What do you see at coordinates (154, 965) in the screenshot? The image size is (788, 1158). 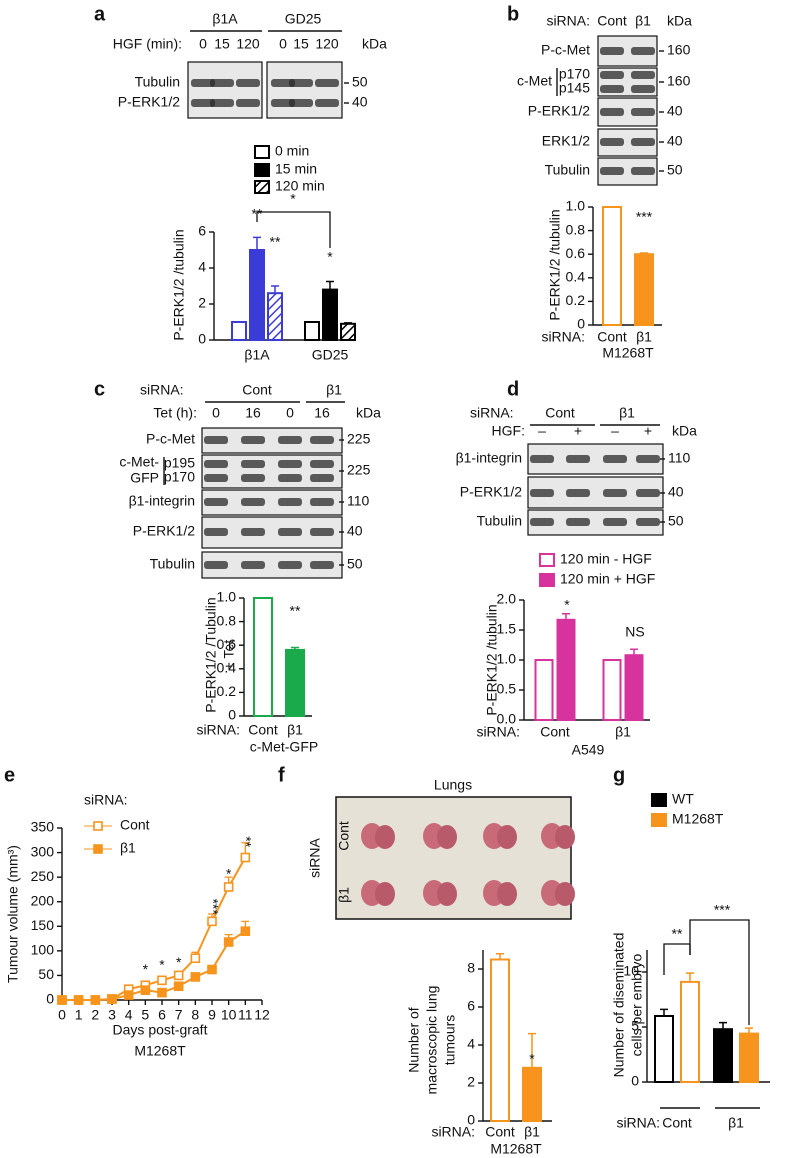 I see `series-line` at bounding box center [154, 965].